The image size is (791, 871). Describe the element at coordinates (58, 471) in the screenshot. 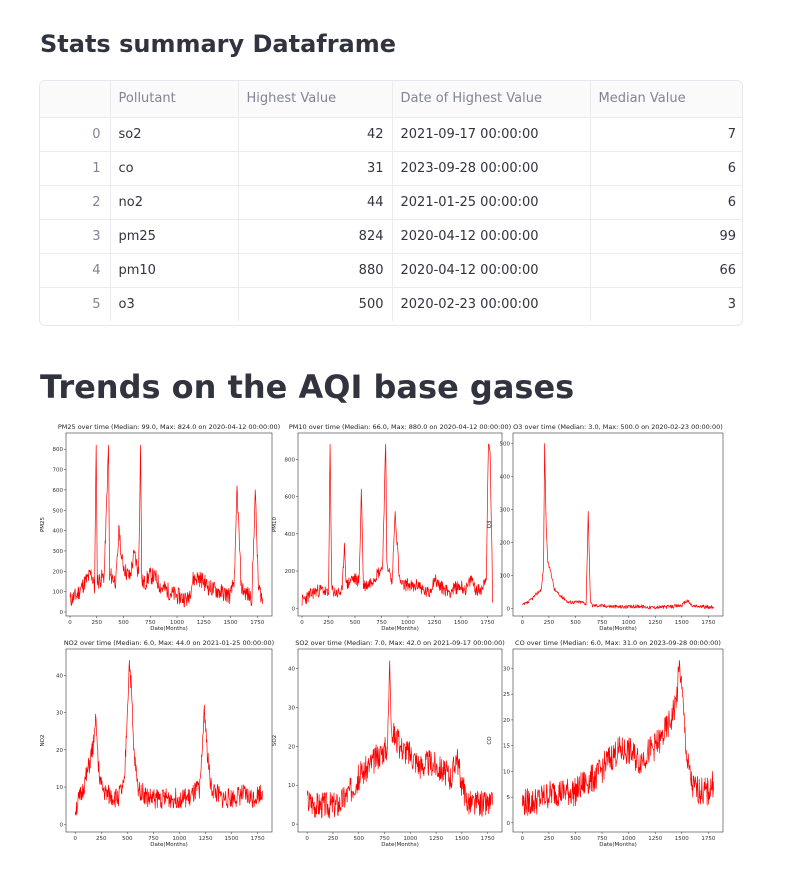

I see `y-tick-label: 700` at that location.